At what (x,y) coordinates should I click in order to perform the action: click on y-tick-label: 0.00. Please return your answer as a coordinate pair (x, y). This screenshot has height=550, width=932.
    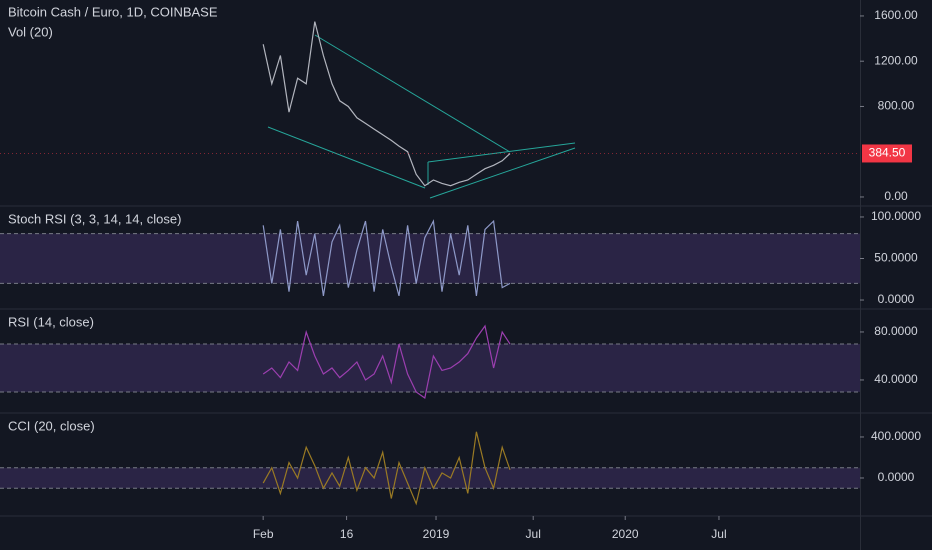
    Looking at the image, I should click on (896, 196).